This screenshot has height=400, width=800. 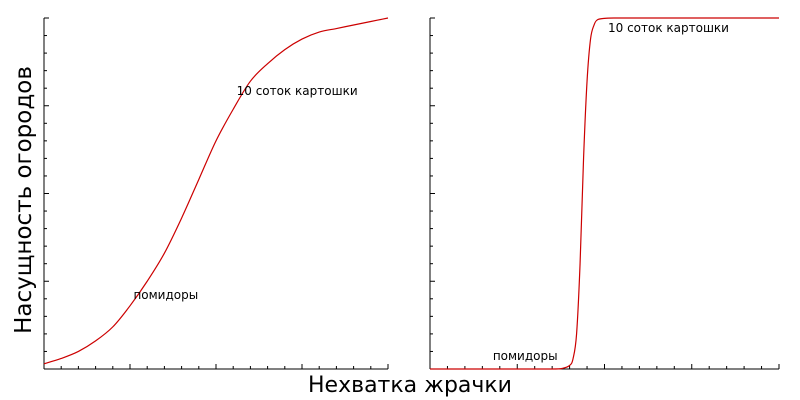 I want to click on y-axis-label: Насущность огородов, so click(x=24, y=200).